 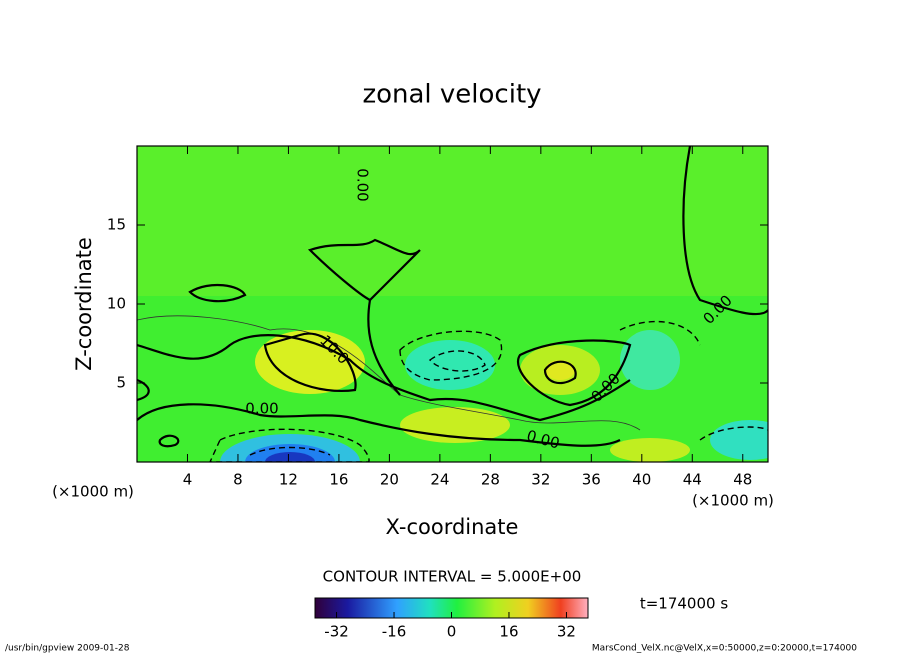 What do you see at coordinates (508, 632) in the screenshot?
I see `colorbar-tick-label: 16` at bounding box center [508, 632].